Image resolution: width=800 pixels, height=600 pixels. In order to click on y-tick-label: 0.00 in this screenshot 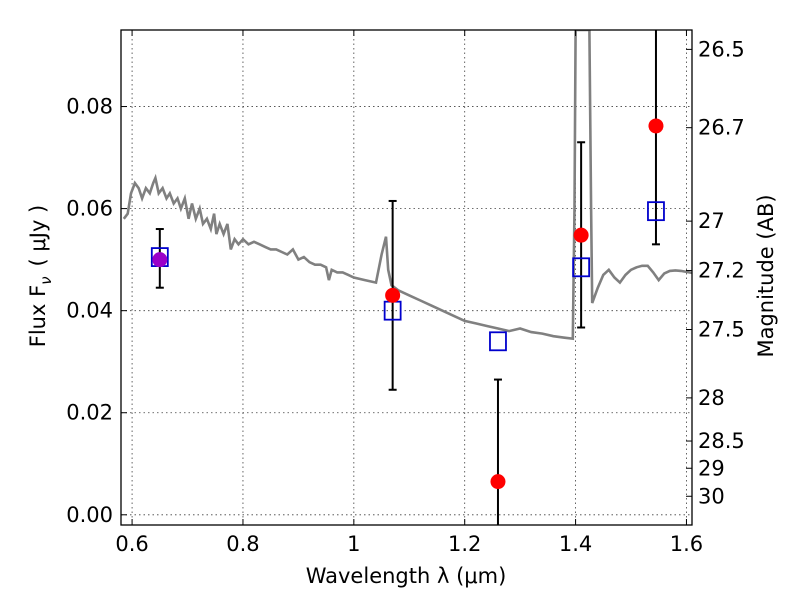, I will do `click(89, 515)`.